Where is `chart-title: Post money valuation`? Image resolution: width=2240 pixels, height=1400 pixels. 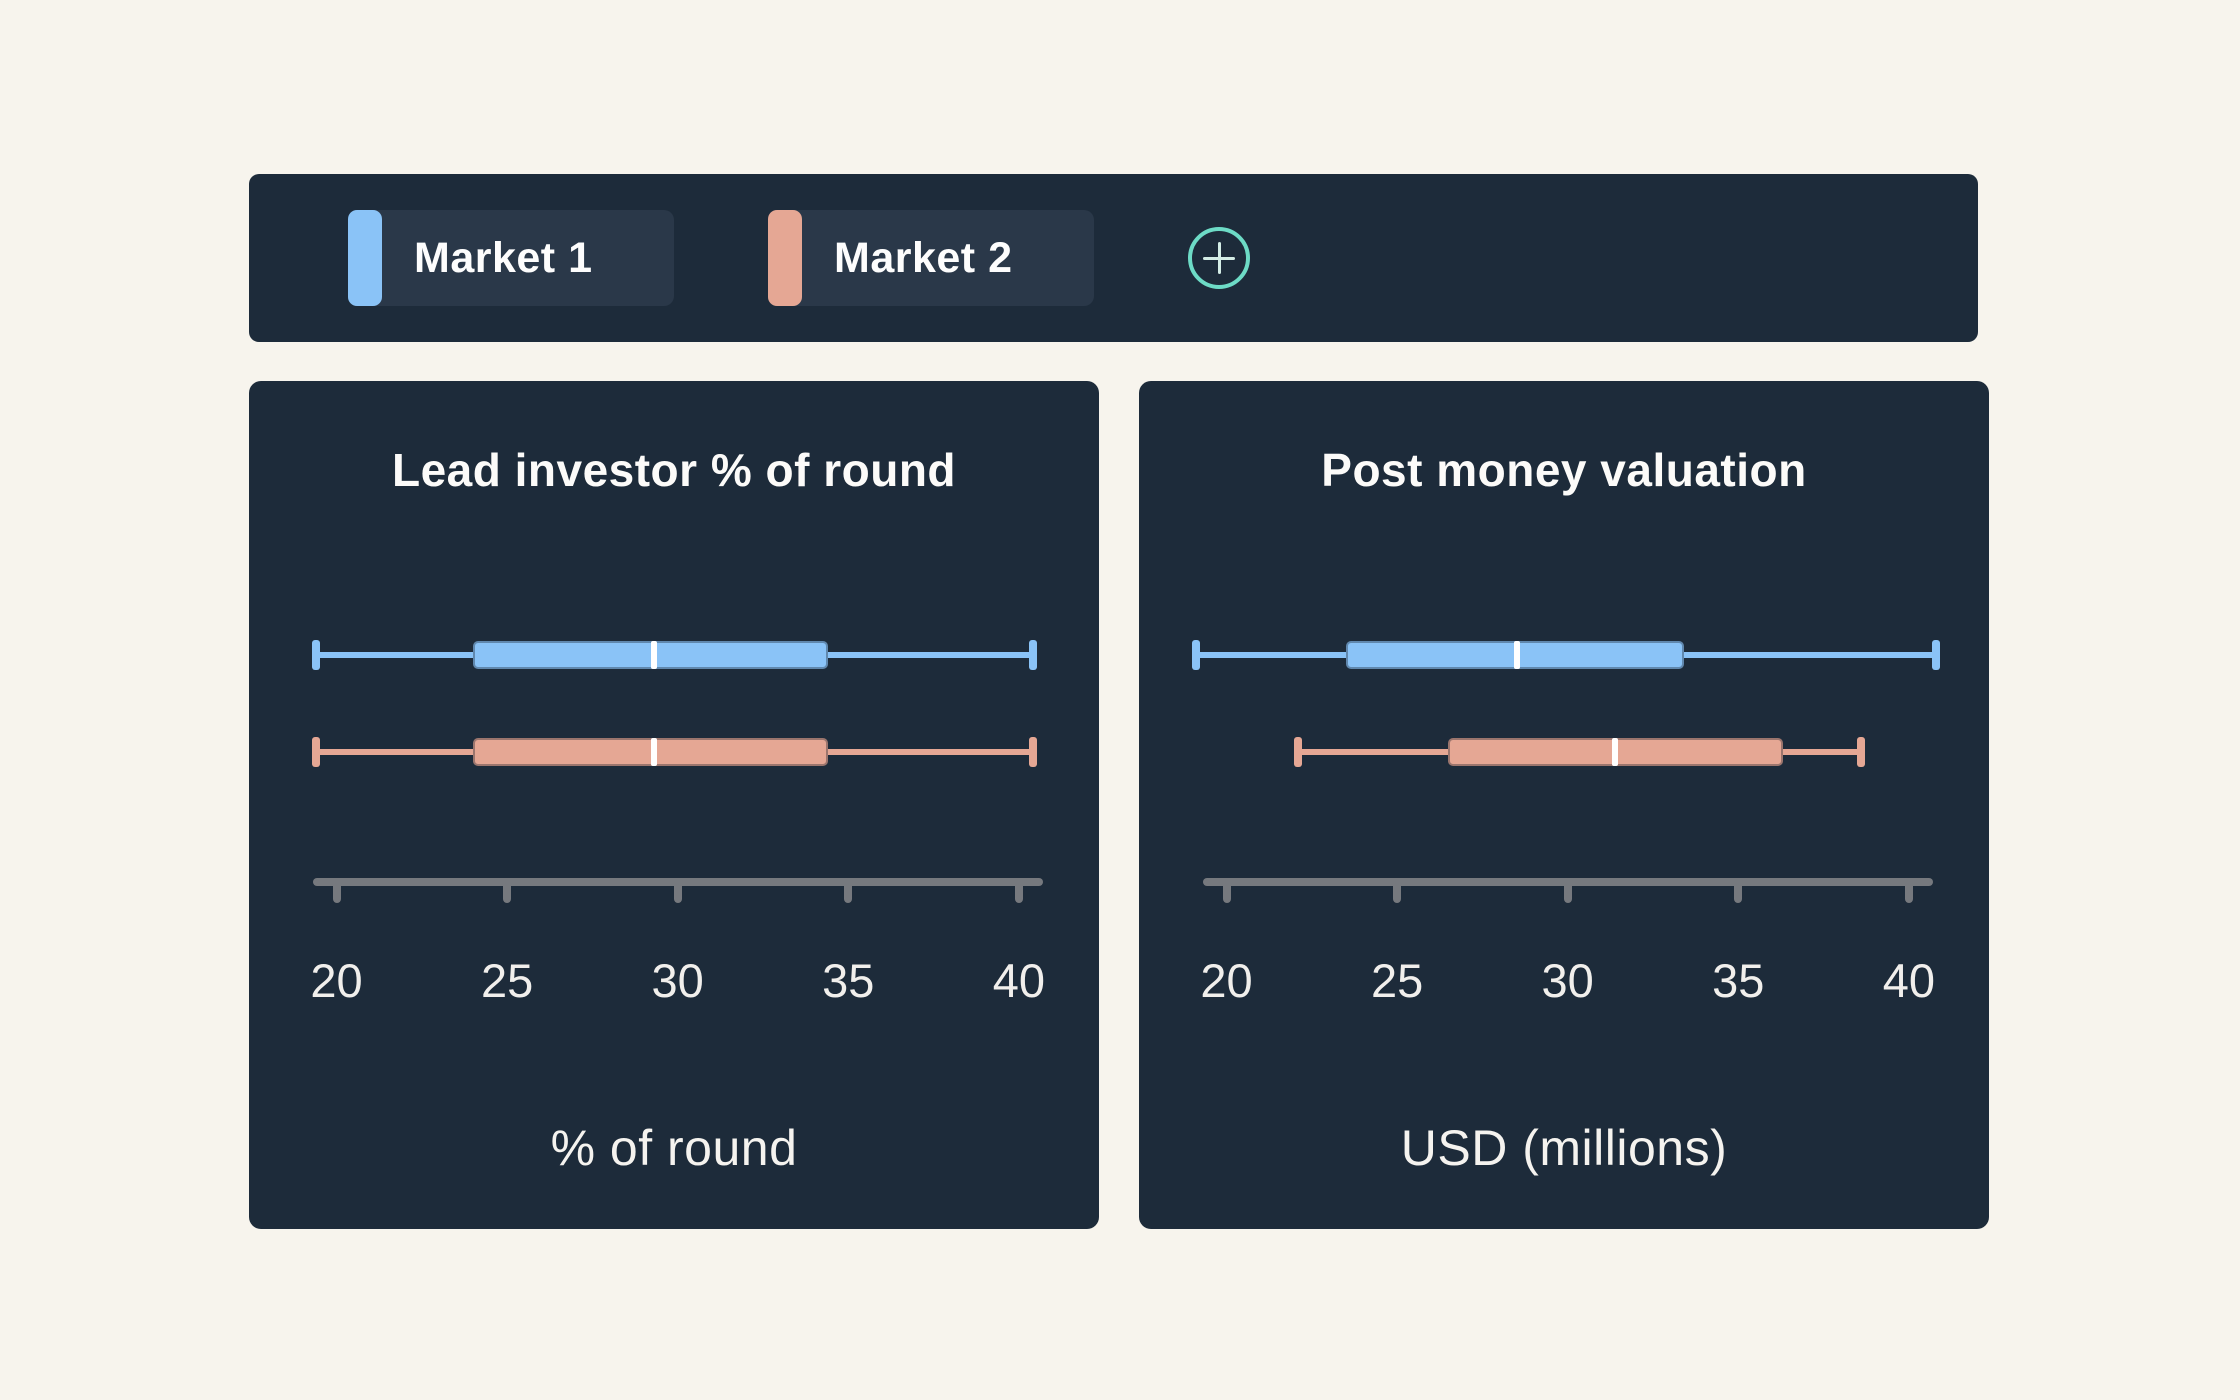 chart-title: Post money valuation is located at coordinates (1564, 470).